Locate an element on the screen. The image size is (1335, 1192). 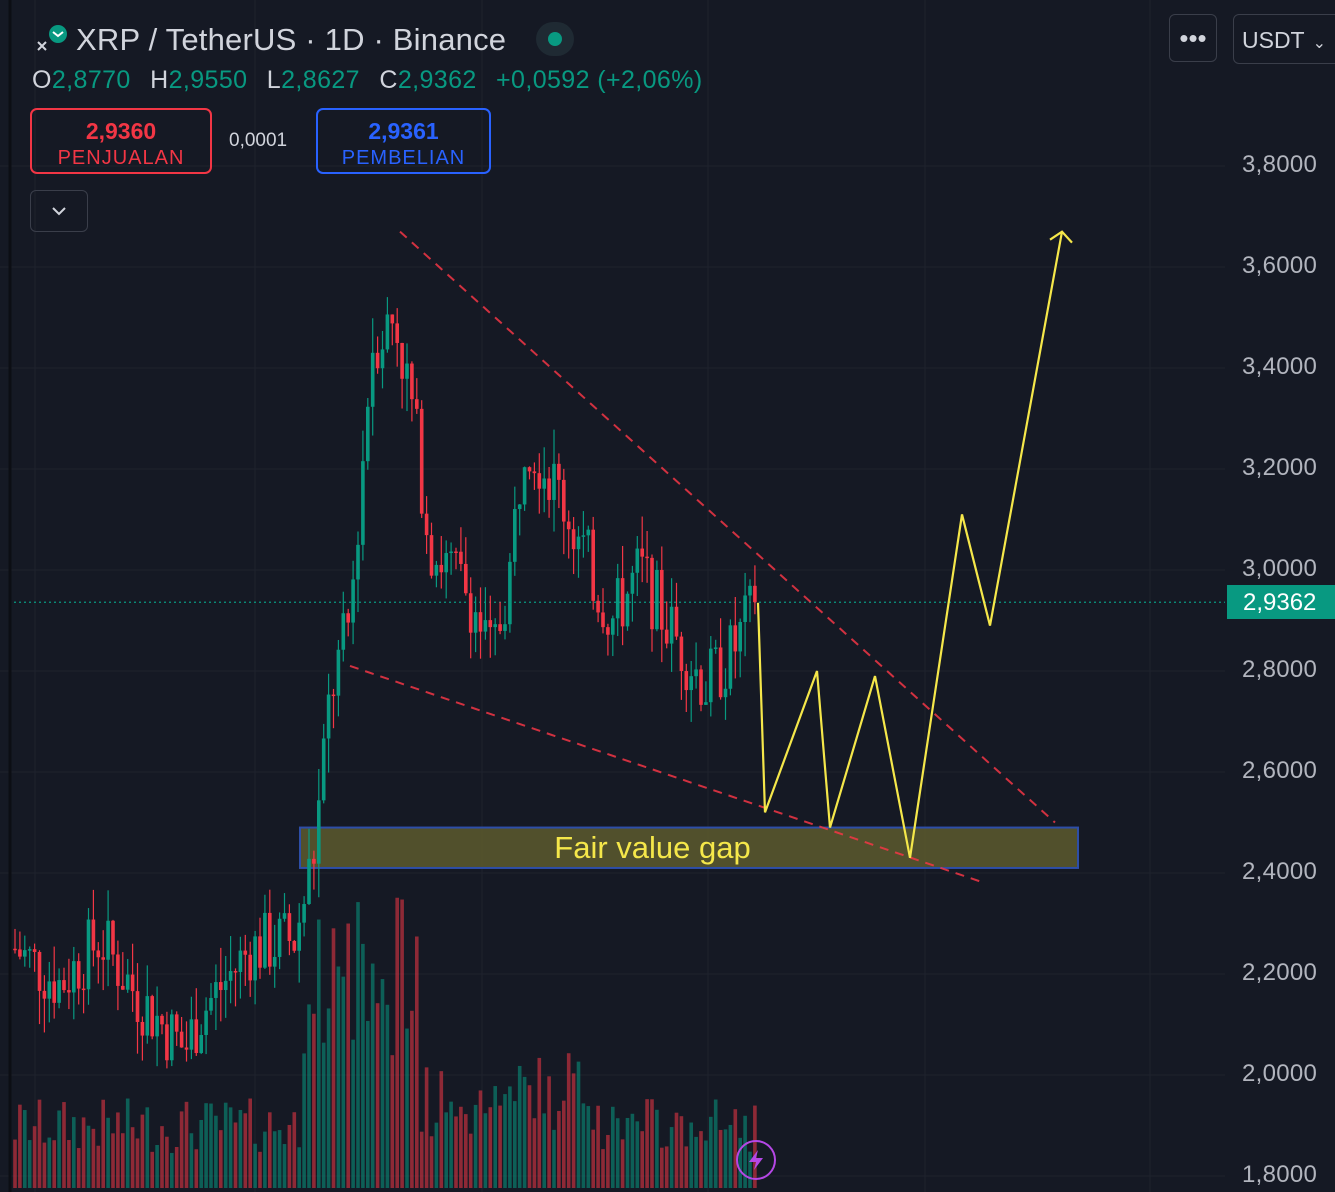
currency-select: USDT ⌄ is located at coordinates (1284, 39).